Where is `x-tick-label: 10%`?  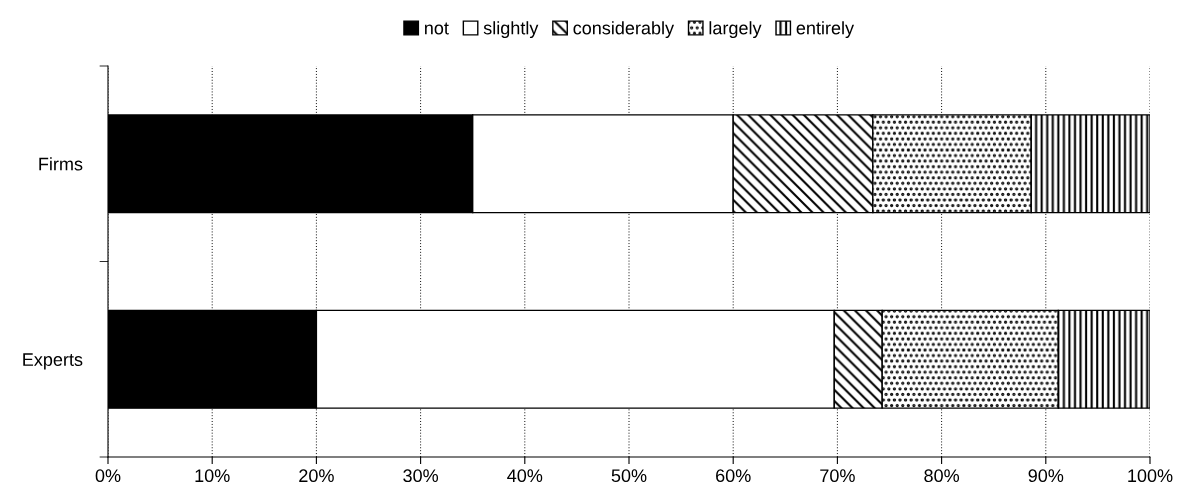
x-tick-label: 10% is located at coordinates (212, 476).